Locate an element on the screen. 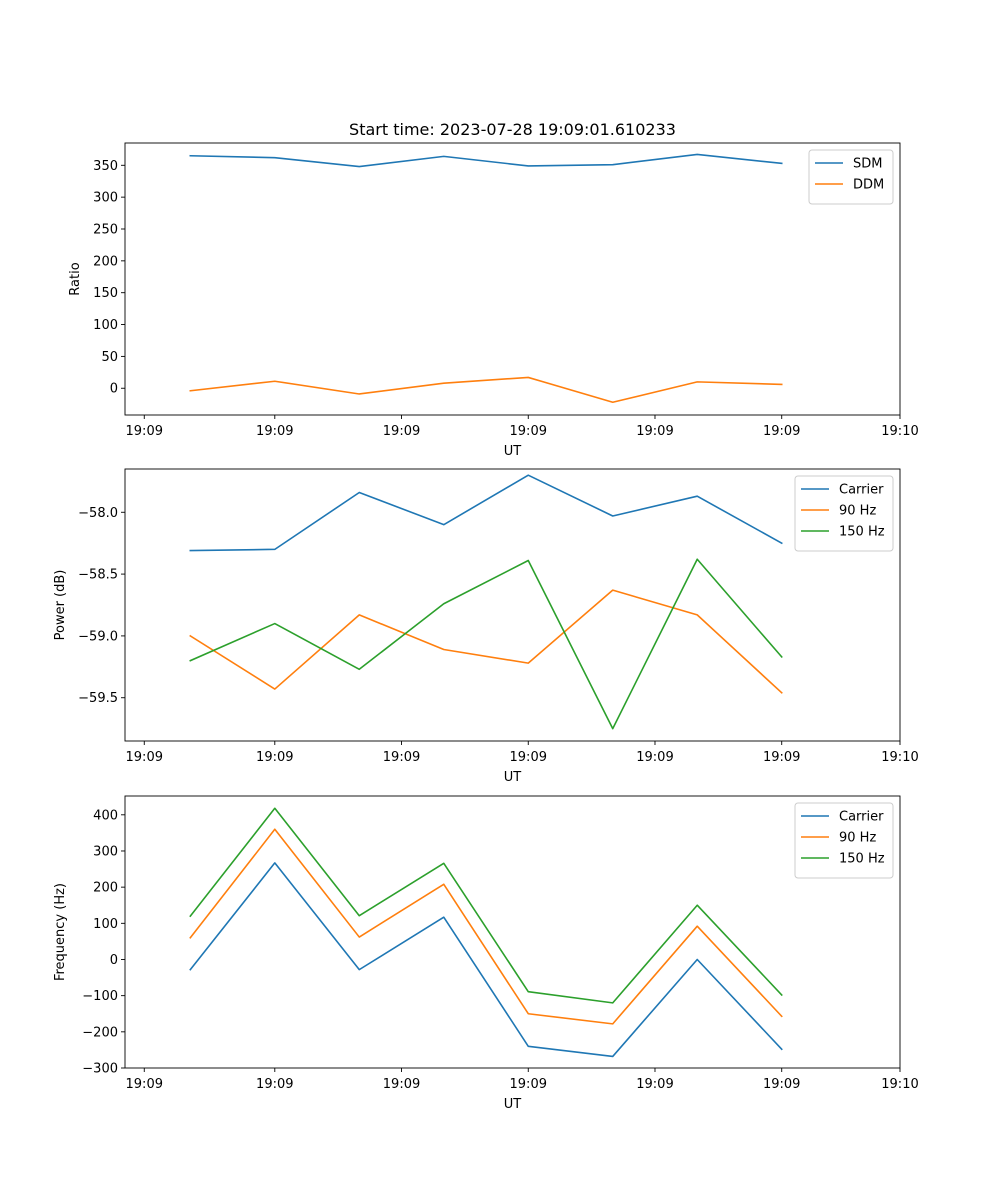 The height and width of the screenshot is (1200, 1000). y-axis-label: Frequency (Hz) is located at coordinates (60, 932).